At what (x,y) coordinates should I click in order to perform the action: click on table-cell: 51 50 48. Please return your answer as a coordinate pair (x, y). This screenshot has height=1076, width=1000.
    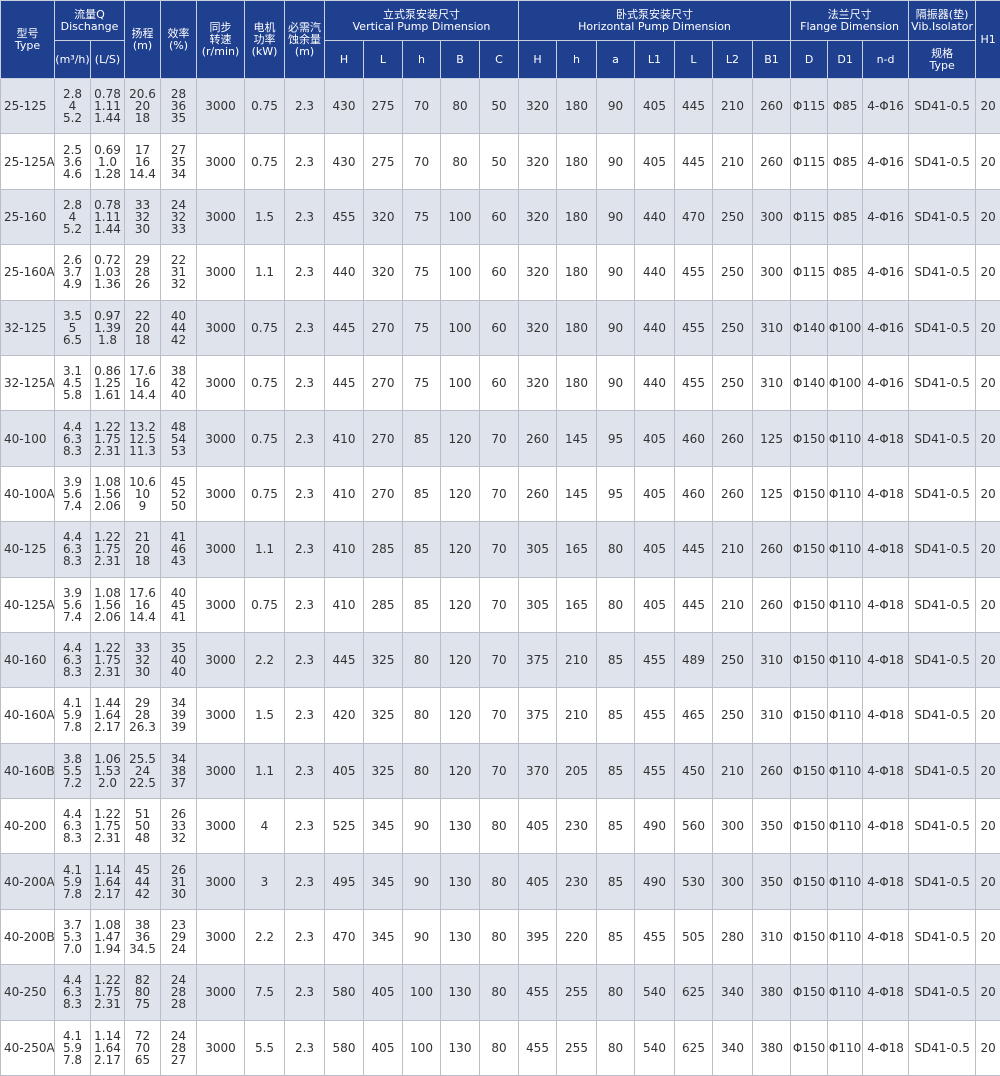
    Looking at the image, I should click on (142, 826).